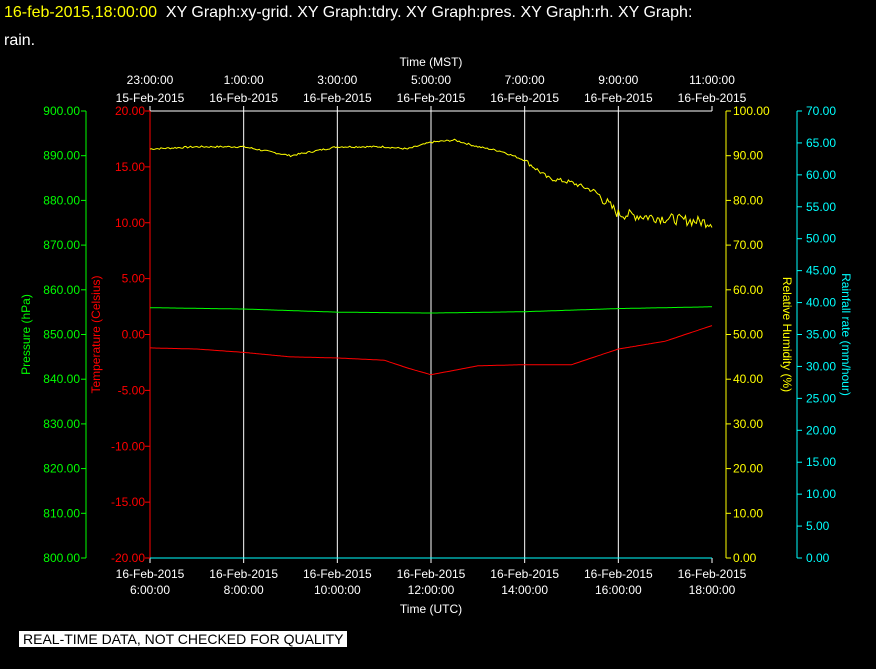 The image size is (876, 669). Describe the element at coordinates (618, 80) in the screenshot. I see `x-tick-label-top-time: 9:00:00` at that location.